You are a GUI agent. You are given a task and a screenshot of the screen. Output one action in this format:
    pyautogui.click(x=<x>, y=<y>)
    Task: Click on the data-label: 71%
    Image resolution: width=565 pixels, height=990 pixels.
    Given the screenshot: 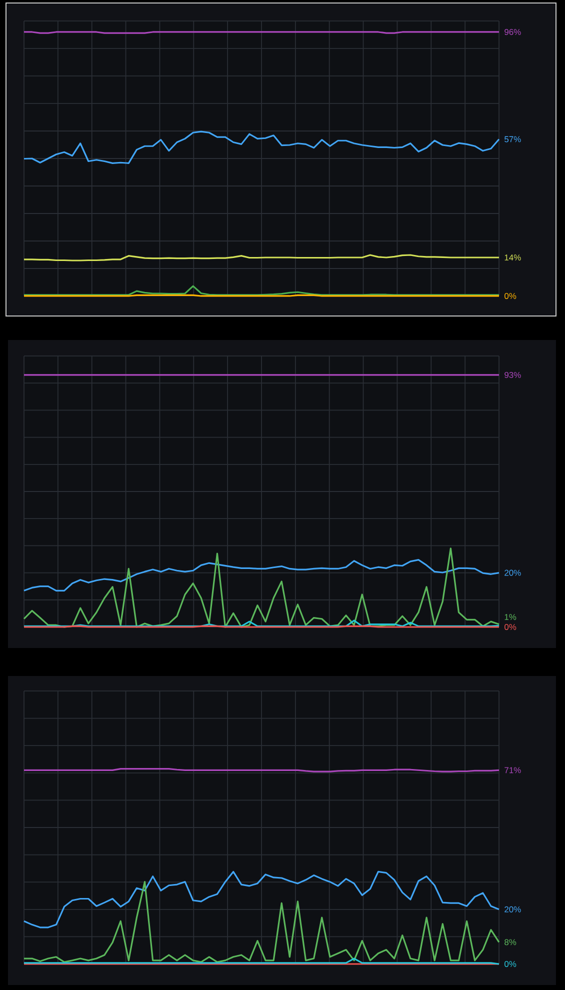 What is the action you would take?
    pyautogui.click(x=512, y=770)
    